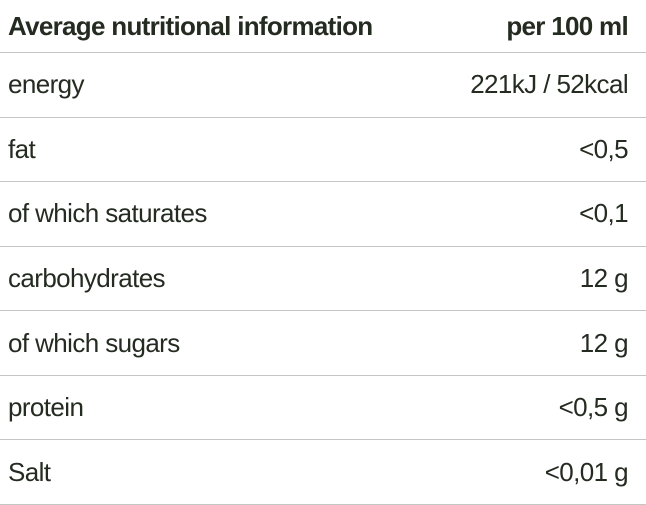 This screenshot has height=505, width=646. Describe the element at coordinates (323, 85) in the screenshot. I see `table-row: energy 221kJ / 52kcal` at that location.